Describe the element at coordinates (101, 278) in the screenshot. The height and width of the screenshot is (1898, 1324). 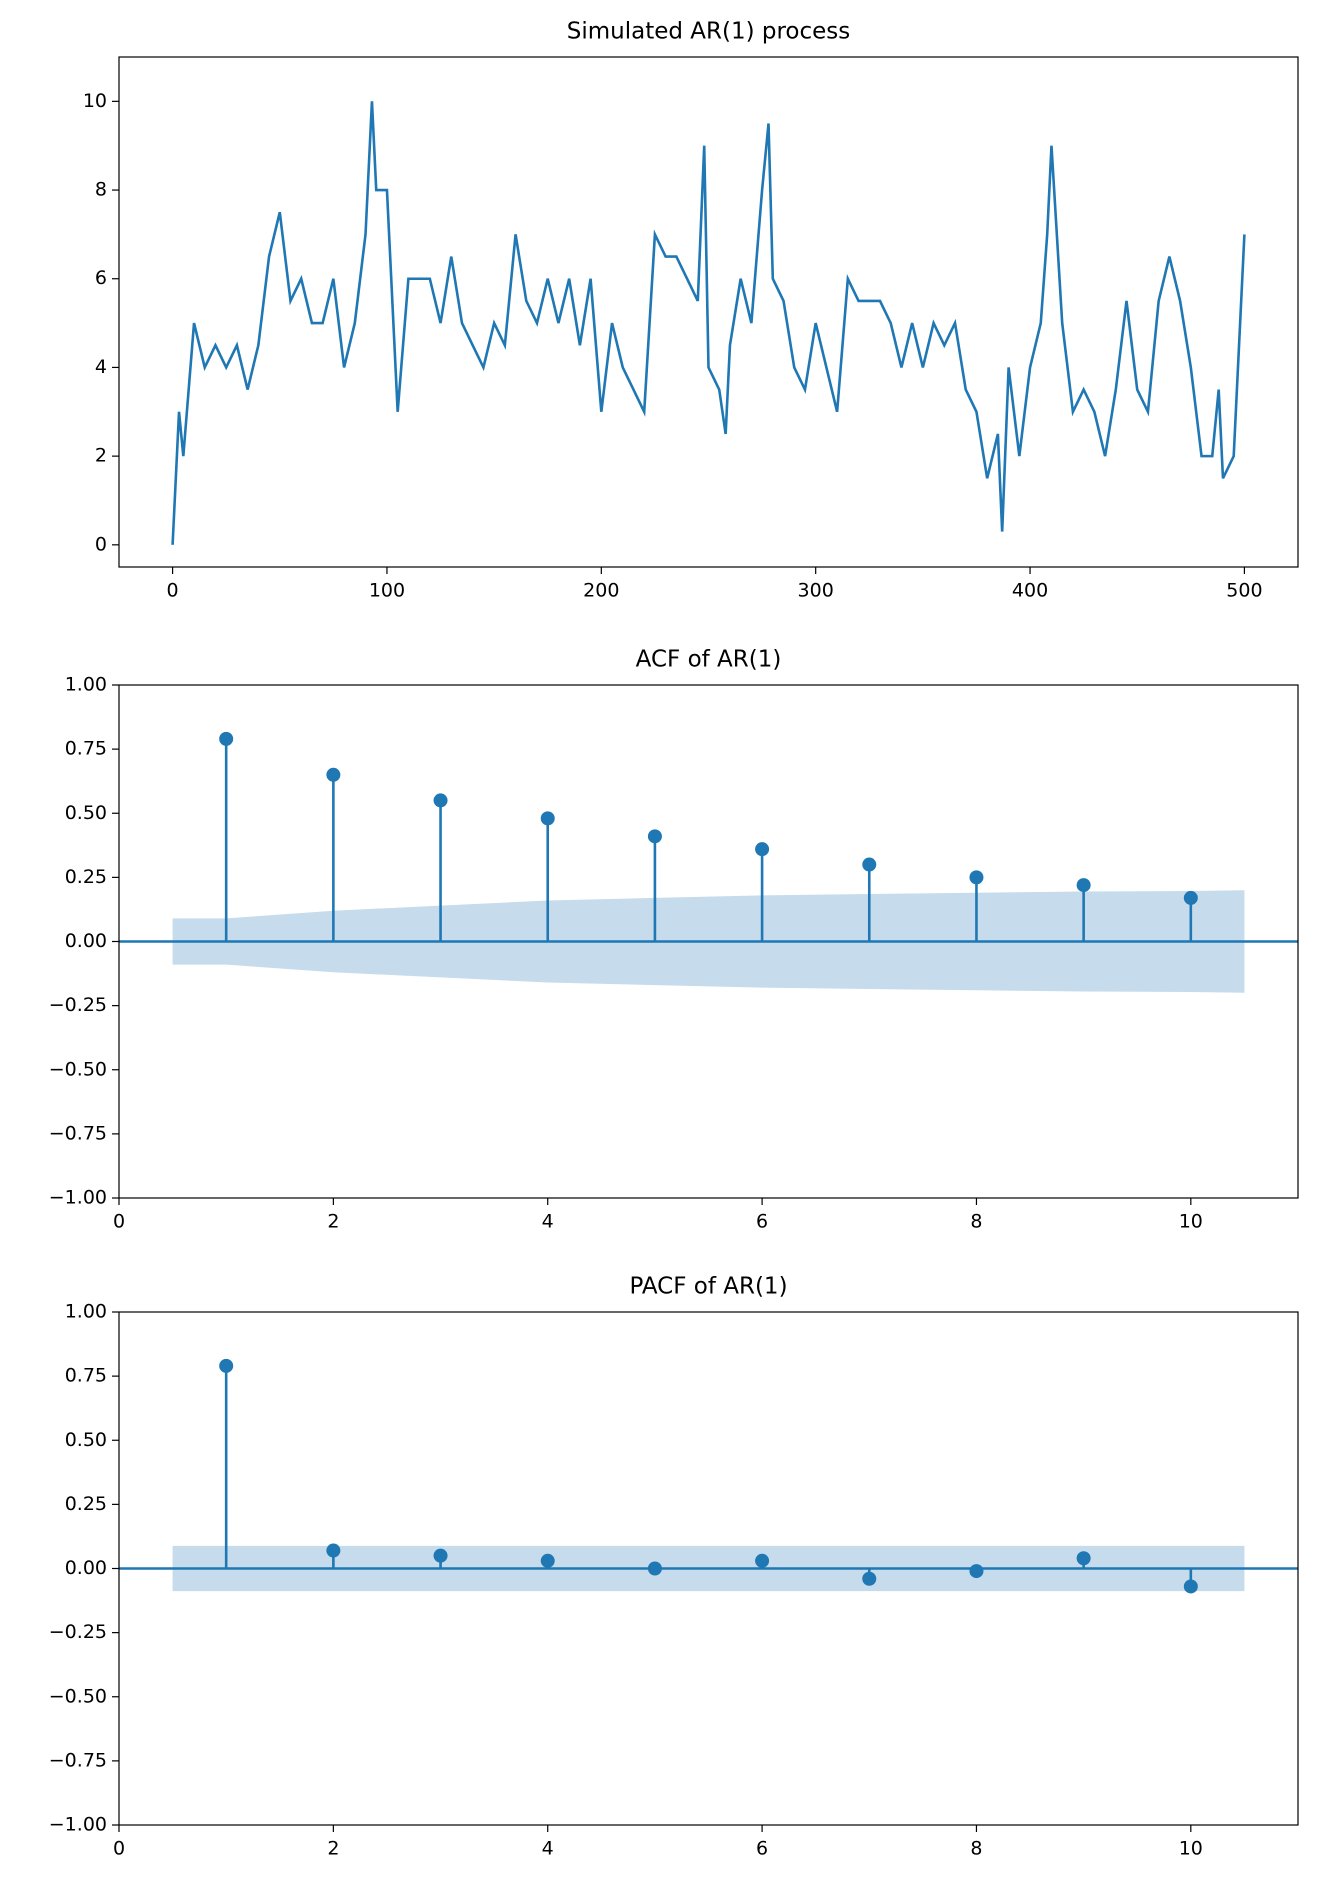
I see `y-tick-label: 6` at that location.